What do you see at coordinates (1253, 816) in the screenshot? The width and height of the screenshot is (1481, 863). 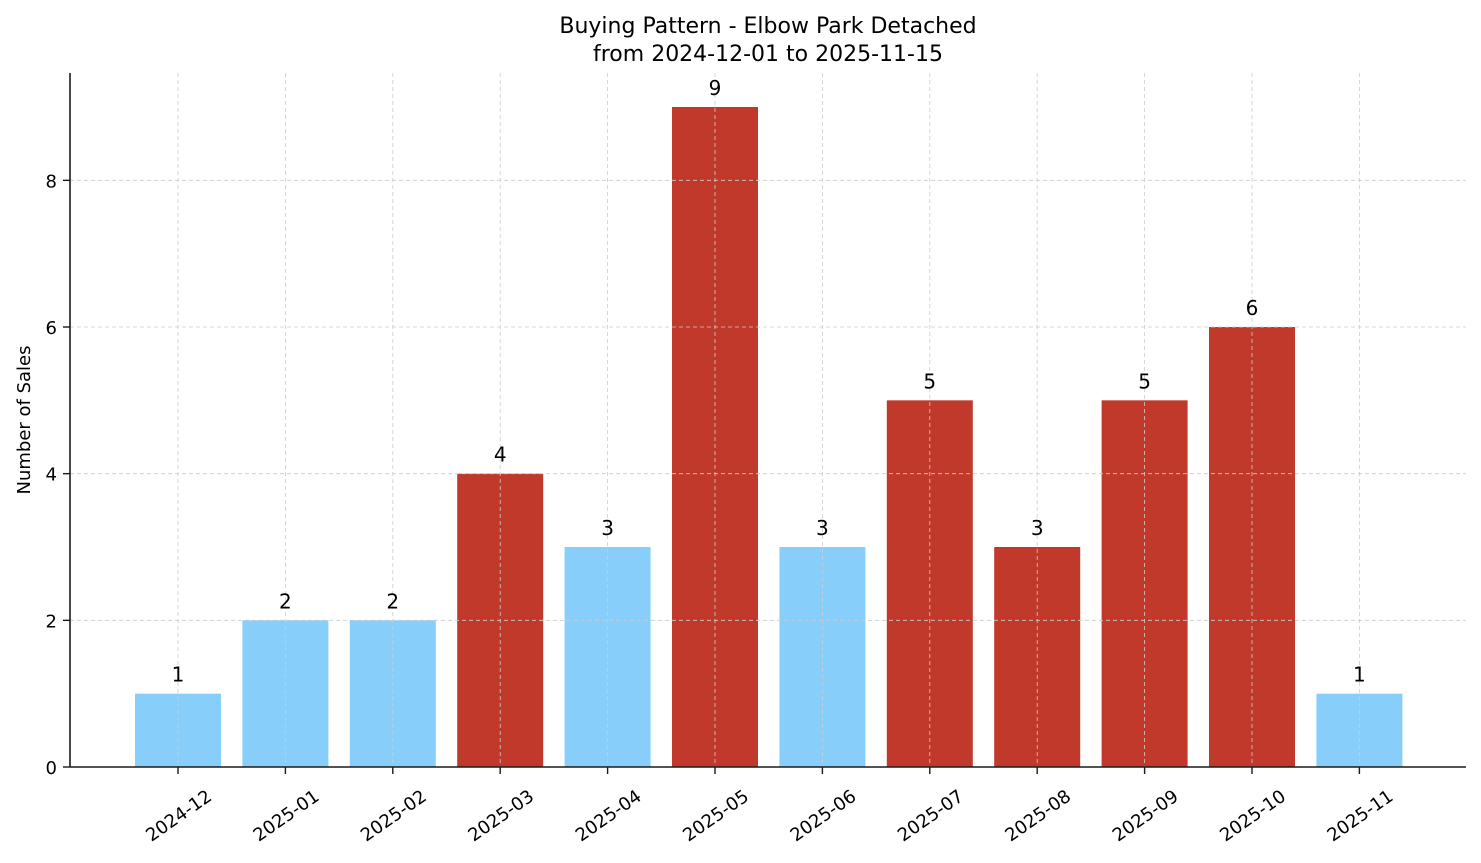 I see `x-tick-label: 2025-10` at bounding box center [1253, 816].